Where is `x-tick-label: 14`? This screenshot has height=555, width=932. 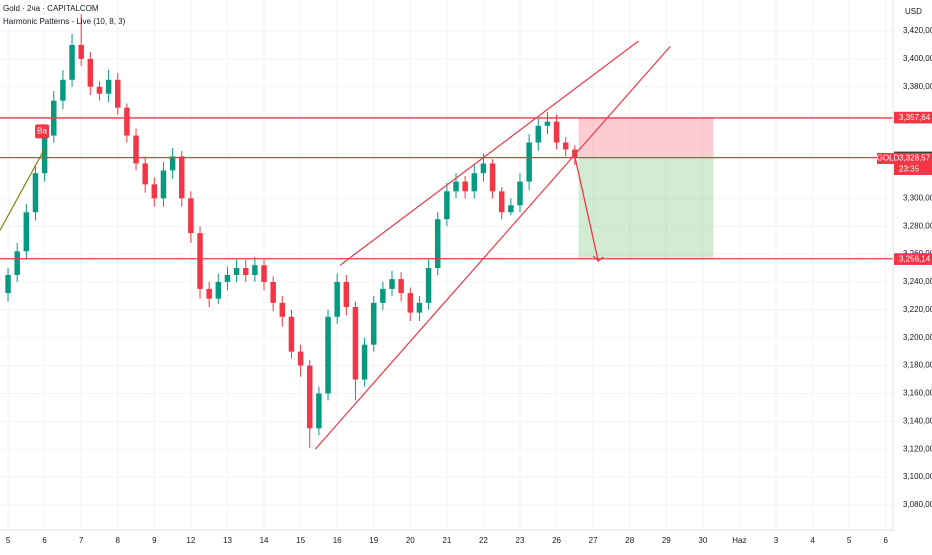
x-tick-label: 14 is located at coordinates (264, 540).